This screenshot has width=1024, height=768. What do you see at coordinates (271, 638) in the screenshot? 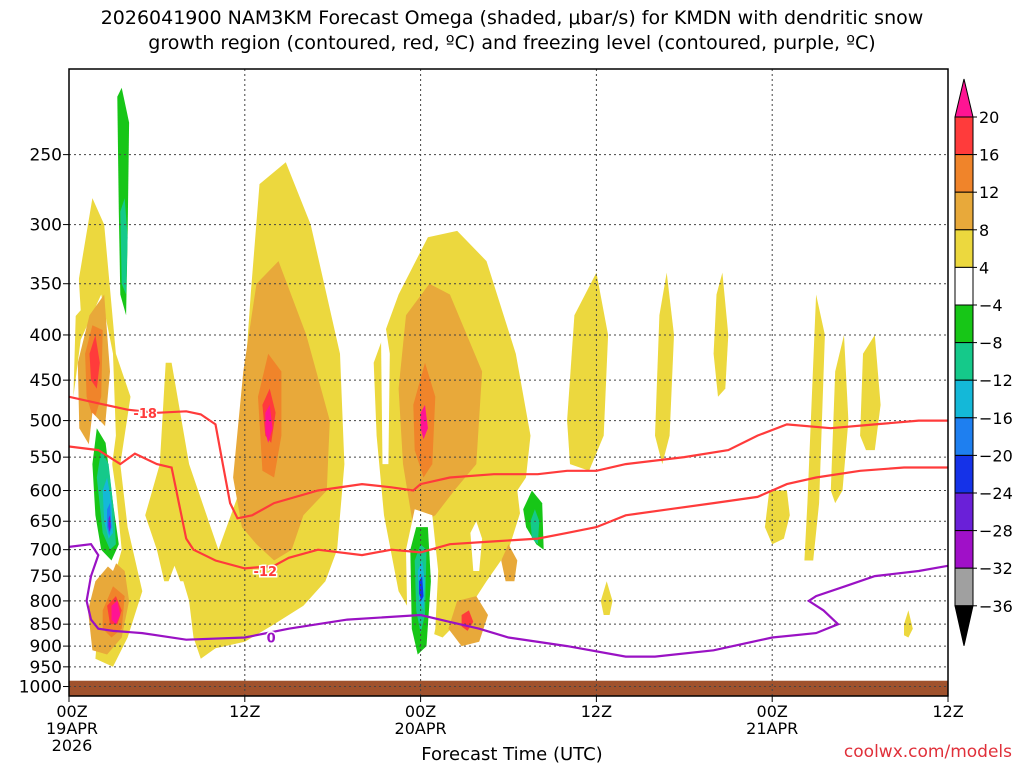
I see `contour-label-0: 0` at bounding box center [271, 638].